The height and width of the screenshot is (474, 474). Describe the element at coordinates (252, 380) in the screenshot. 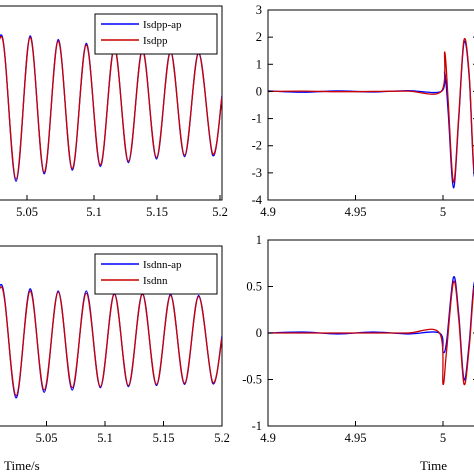

I see `y-tick-label: -0.5` at that location.